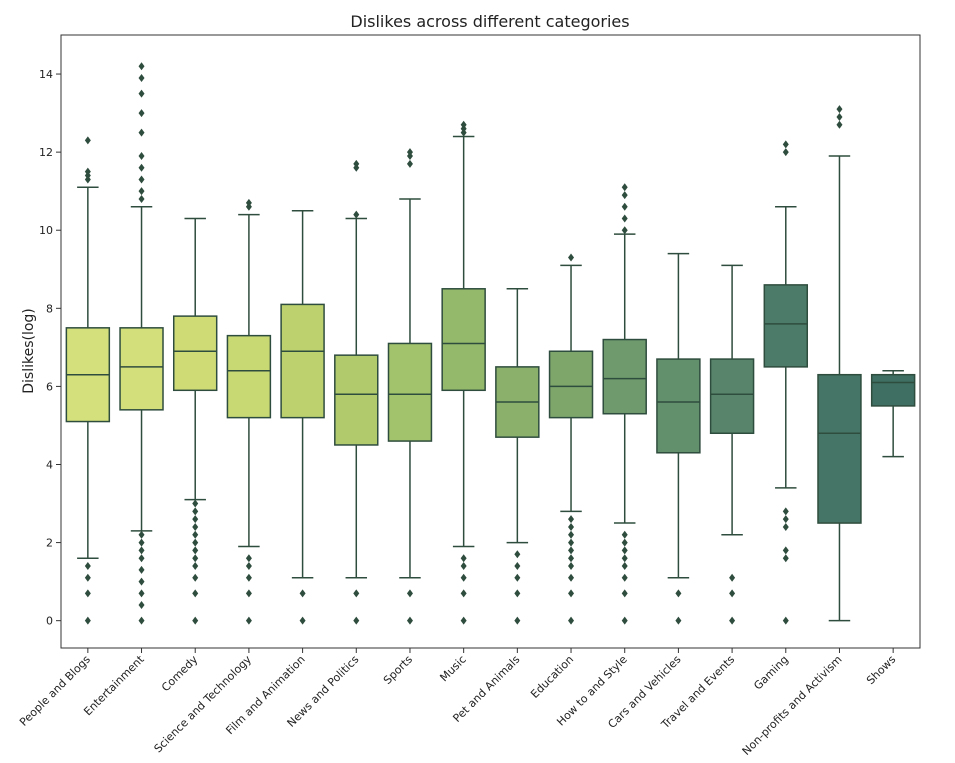  What do you see at coordinates (881, 670) in the screenshot?
I see `x-tick-label: Shows` at bounding box center [881, 670].